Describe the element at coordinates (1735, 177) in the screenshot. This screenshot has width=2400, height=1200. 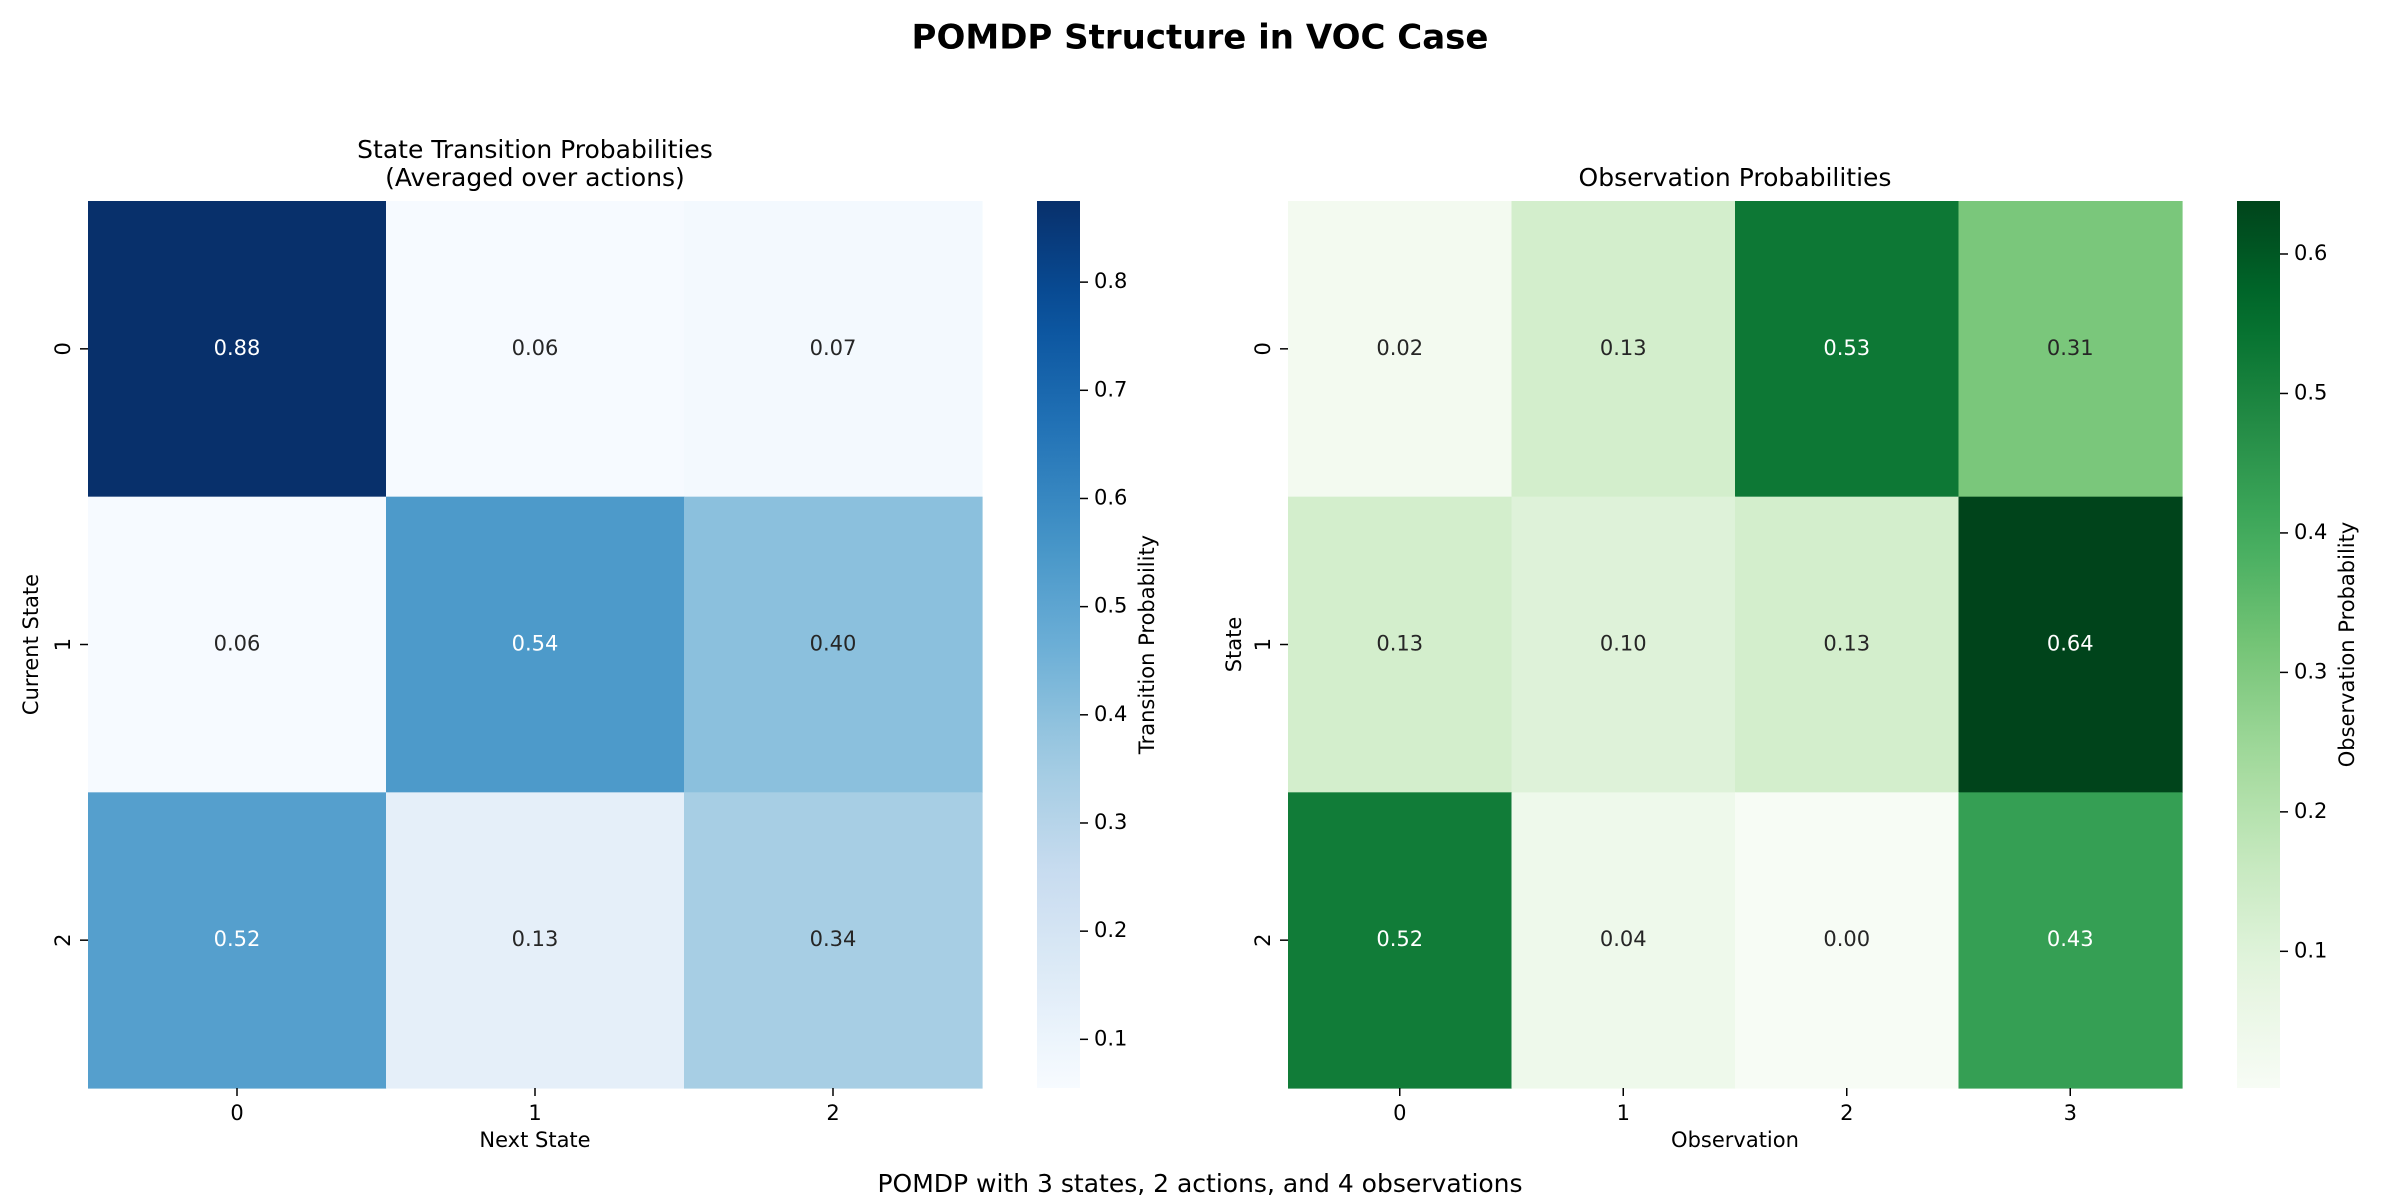
I see `panel-title: Observation Probabilities` at that location.